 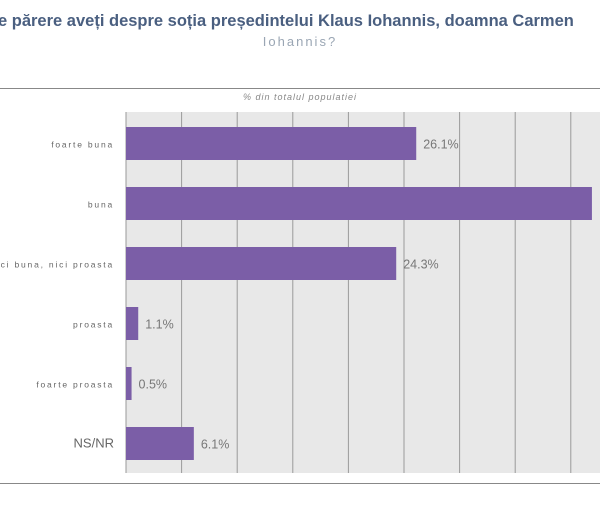 I want to click on bar-proasta, so click(x=132, y=323).